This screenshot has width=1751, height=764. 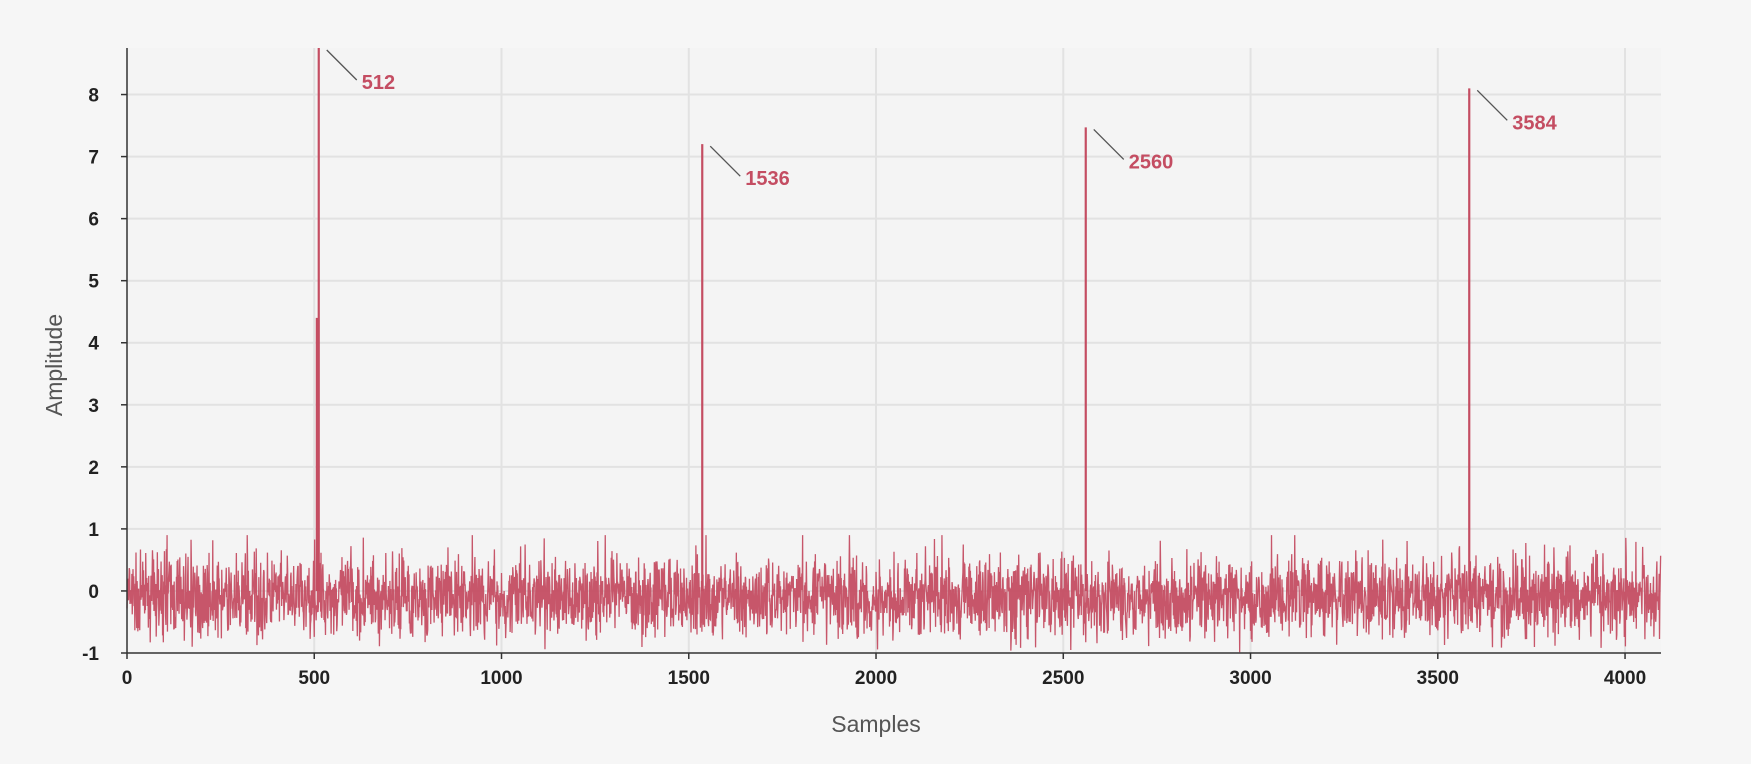 I want to click on peak-annotation-label: 1536, so click(x=767, y=179).